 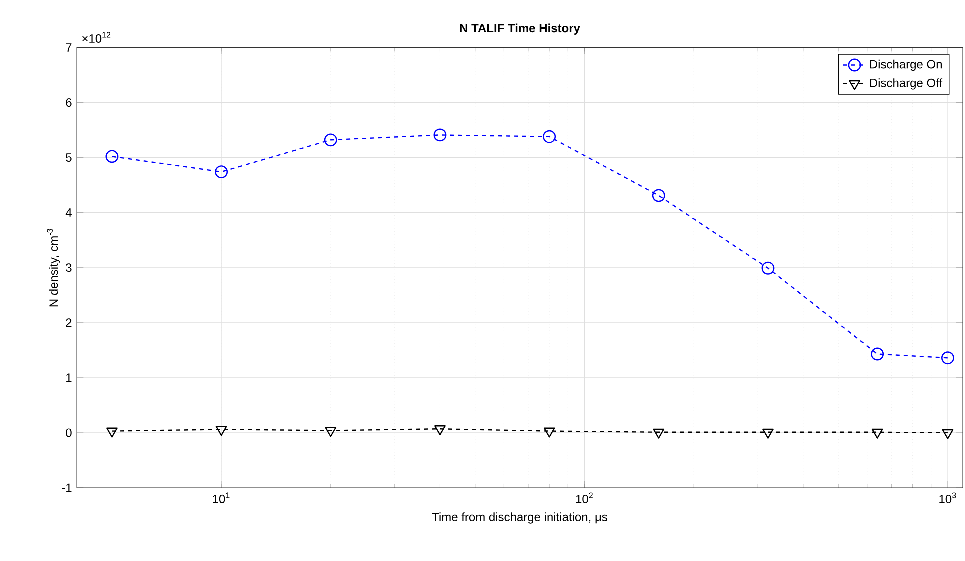 What do you see at coordinates (96, 37) in the screenshot?
I see `text: ×10$^{12}$` at bounding box center [96, 37].